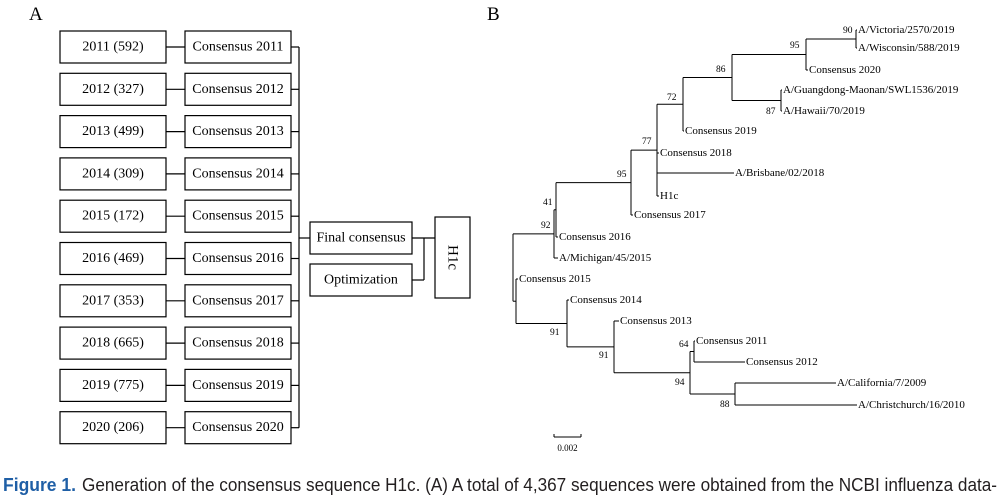  I want to click on tree-leaf-label: Consensus 2012, so click(782, 362).